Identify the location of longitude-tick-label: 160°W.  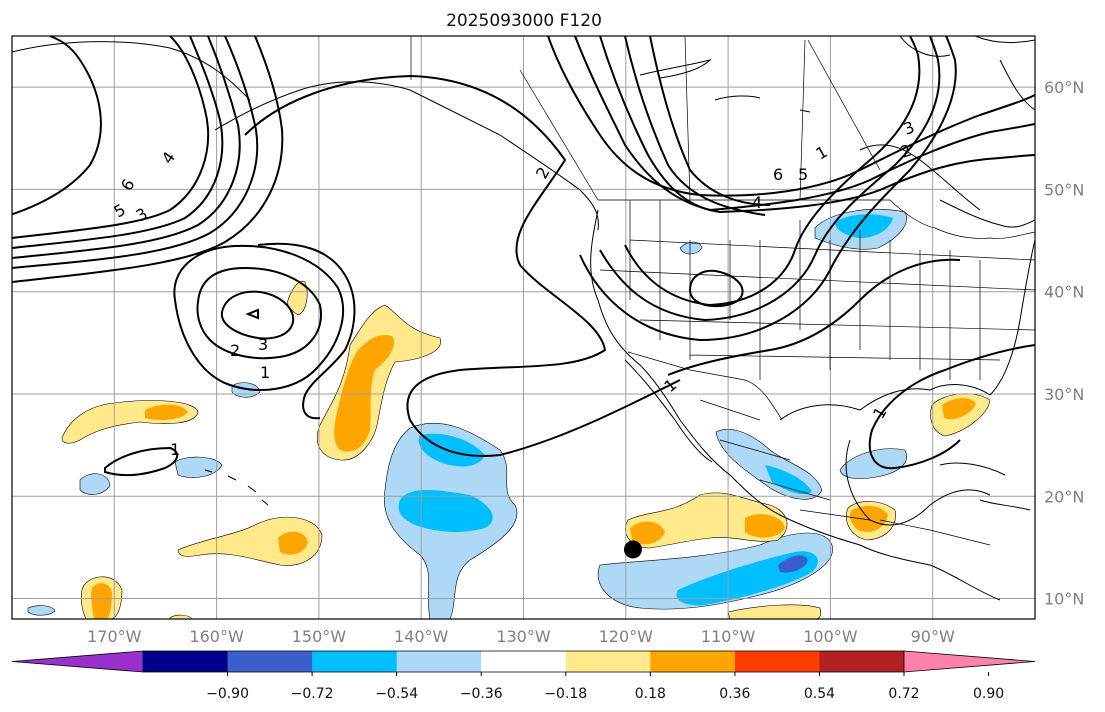
(216, 636).